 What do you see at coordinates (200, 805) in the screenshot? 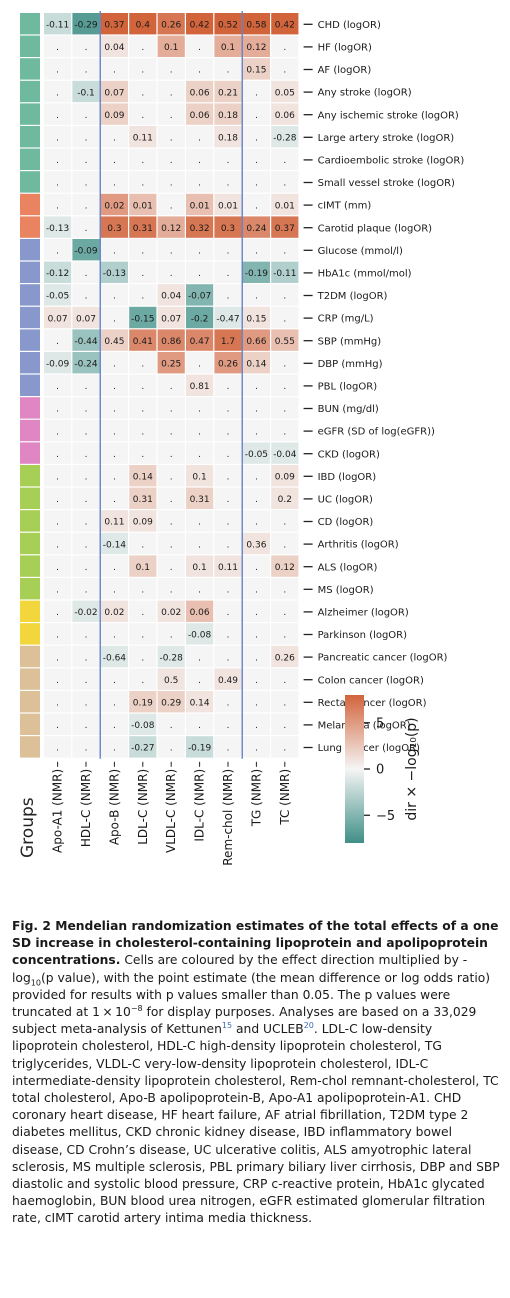
I see `column-label: IDL-C (NMR)` at bounding box center [200, 805].